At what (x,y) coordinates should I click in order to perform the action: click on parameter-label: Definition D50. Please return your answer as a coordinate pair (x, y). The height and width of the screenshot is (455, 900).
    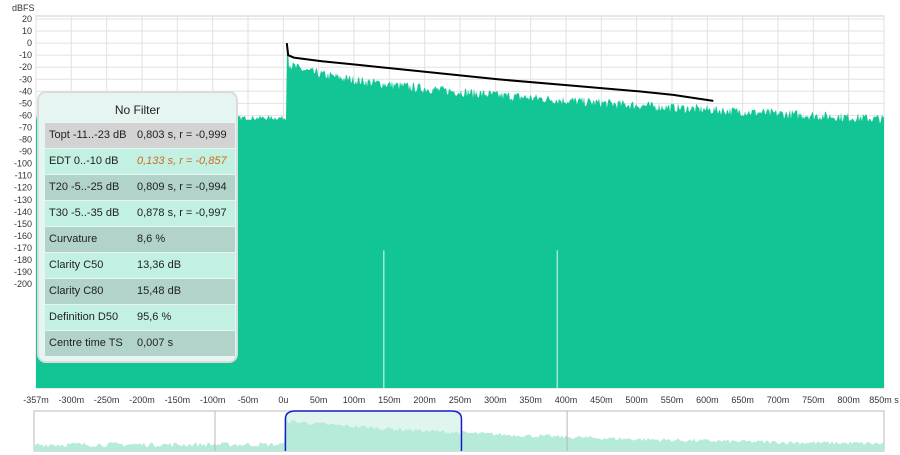
    Looking at the image, I should click on (84, 317).